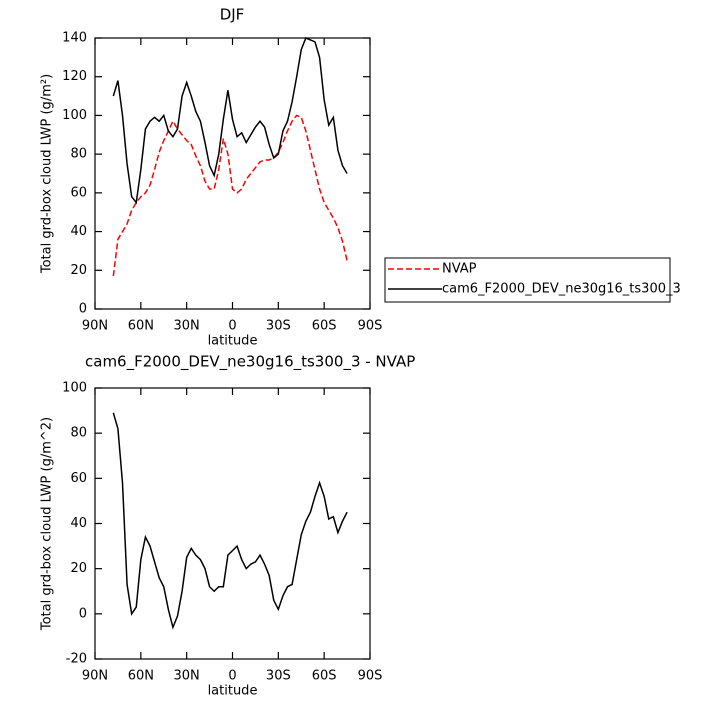 The image size is (712, 714). Describe the element at coordinates (76, 659) in the screenshot. I see `y-tick-label: -20` at that location.